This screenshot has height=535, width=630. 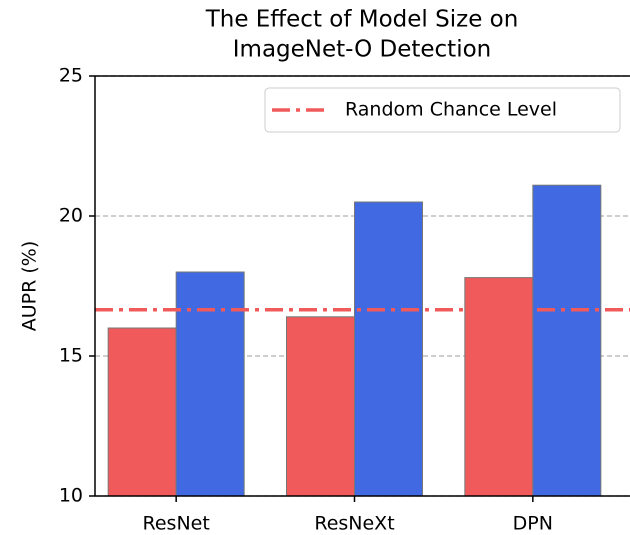 What do you see at coordinates (71, 76) in the screenshot?
I see `y-tick-label: 25` at bounding box center [71, 76].